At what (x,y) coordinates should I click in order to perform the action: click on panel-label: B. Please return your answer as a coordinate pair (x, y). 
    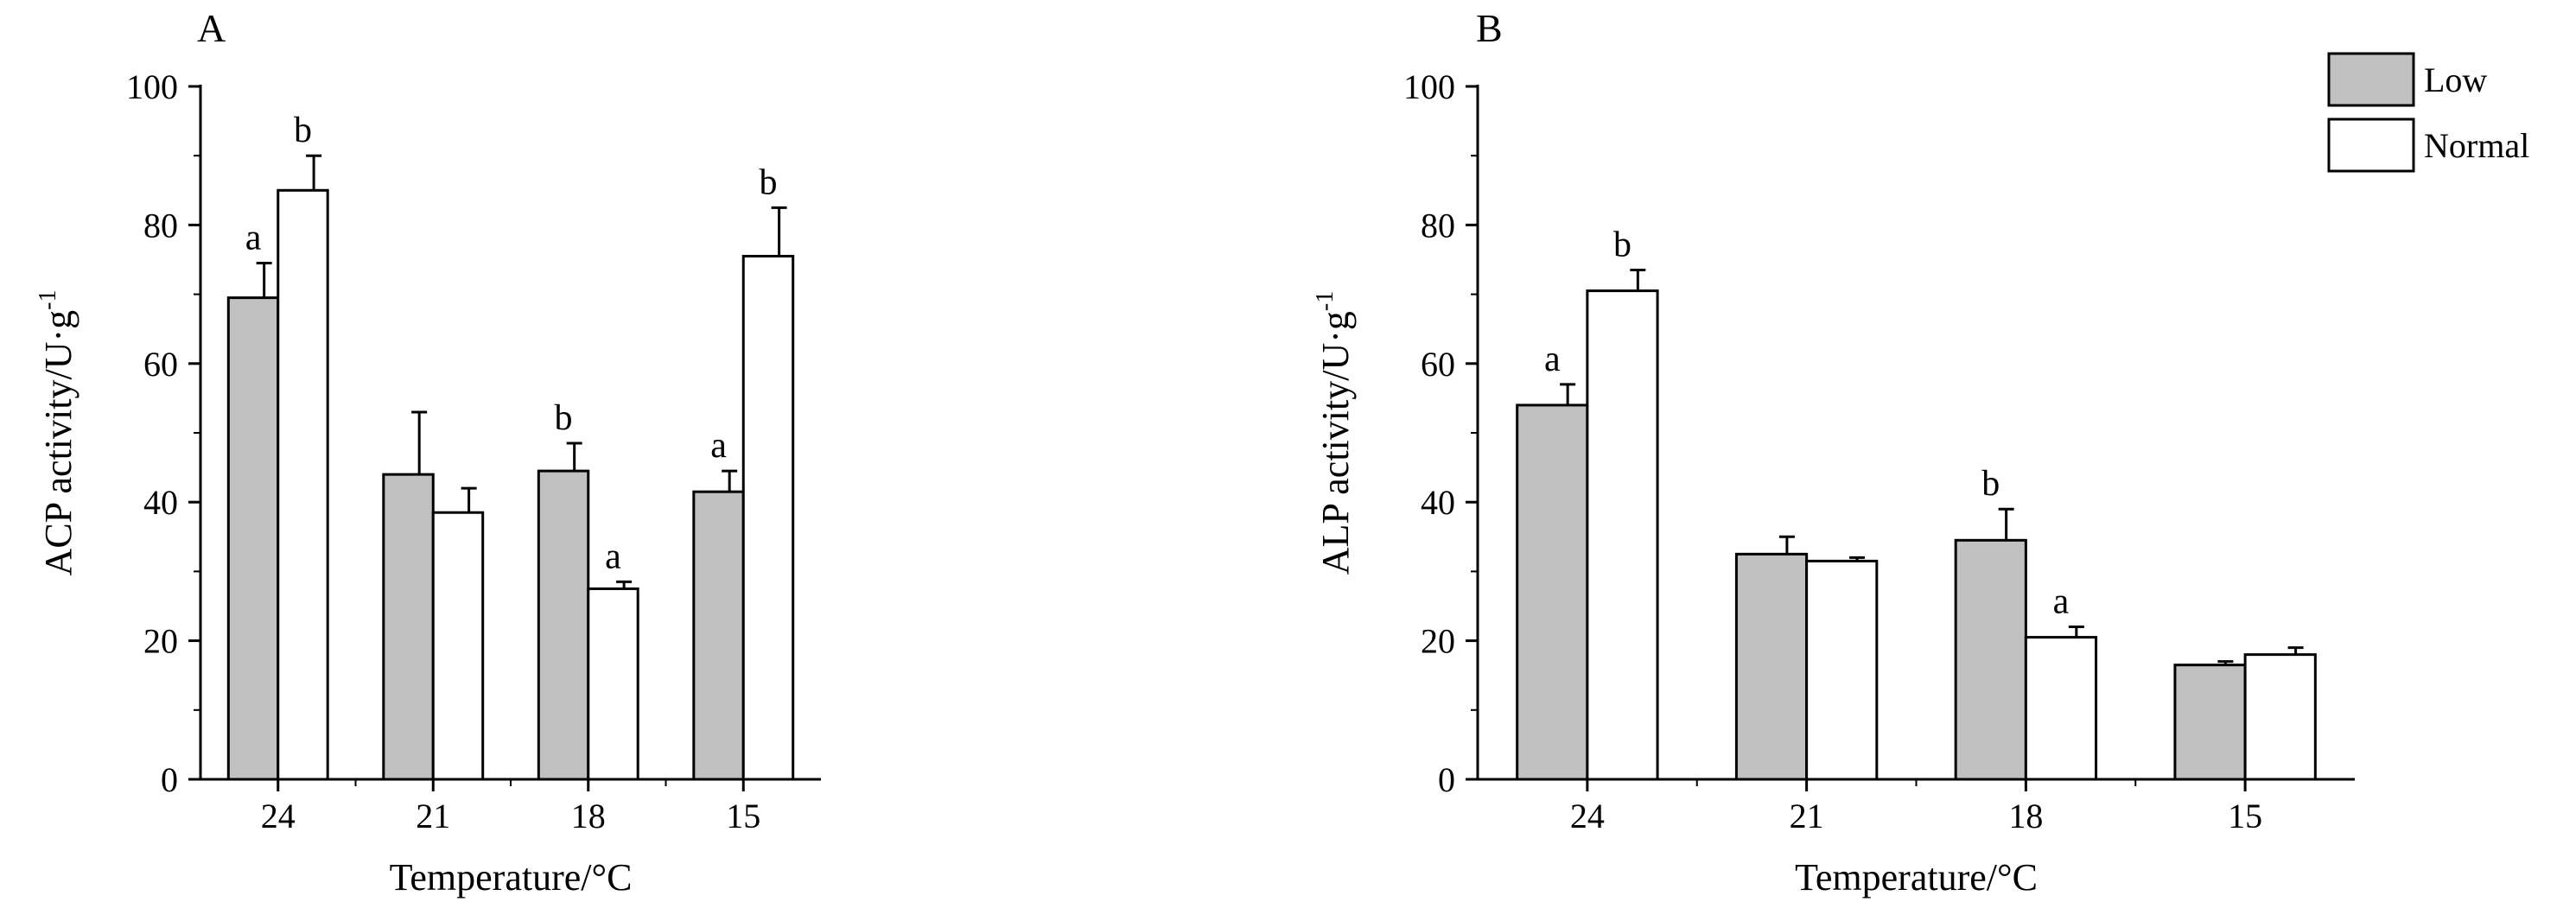
    Looking at the image, I should click on (1489, 28).